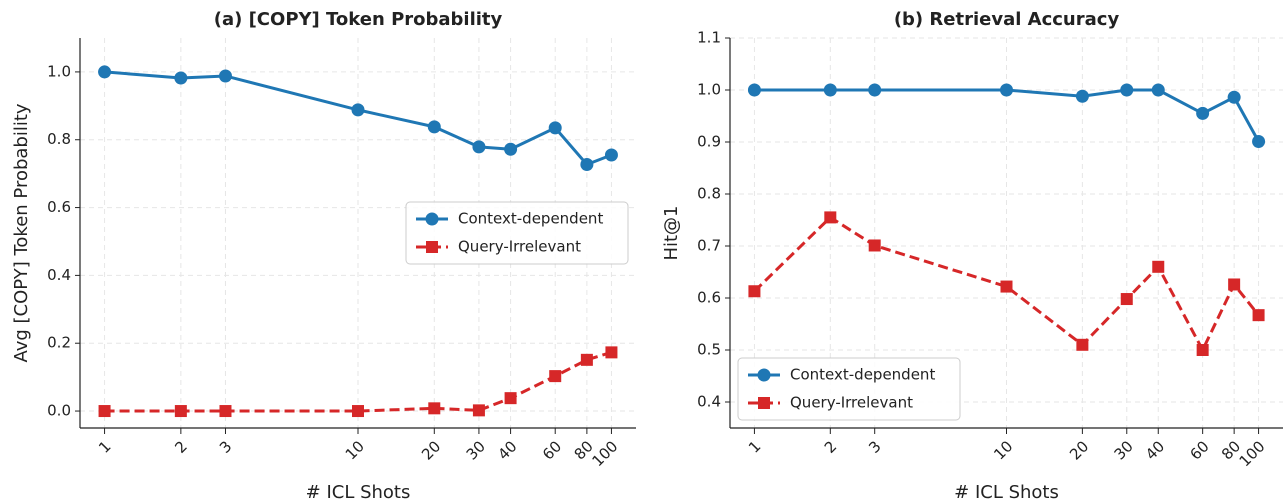 The width and height of the screenshot is (1286, 504). Describe the element at coordinates (358, 19) in the screenshot. I see `chart-title: (a) [COPY] Token Probability` at that location.